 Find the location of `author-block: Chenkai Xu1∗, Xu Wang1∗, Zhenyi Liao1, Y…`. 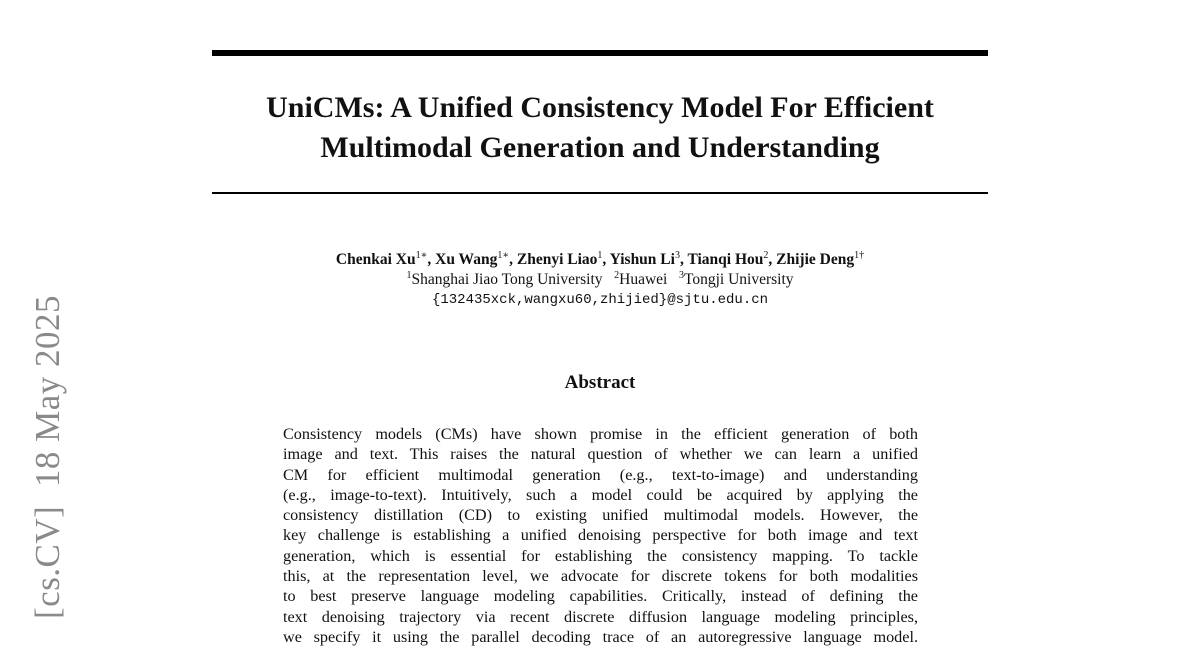

author-block: Chenkai Xu1∗, Xu Wang1∗, Zhenyi Liao1, Y… is located at coordinates (600, 280).